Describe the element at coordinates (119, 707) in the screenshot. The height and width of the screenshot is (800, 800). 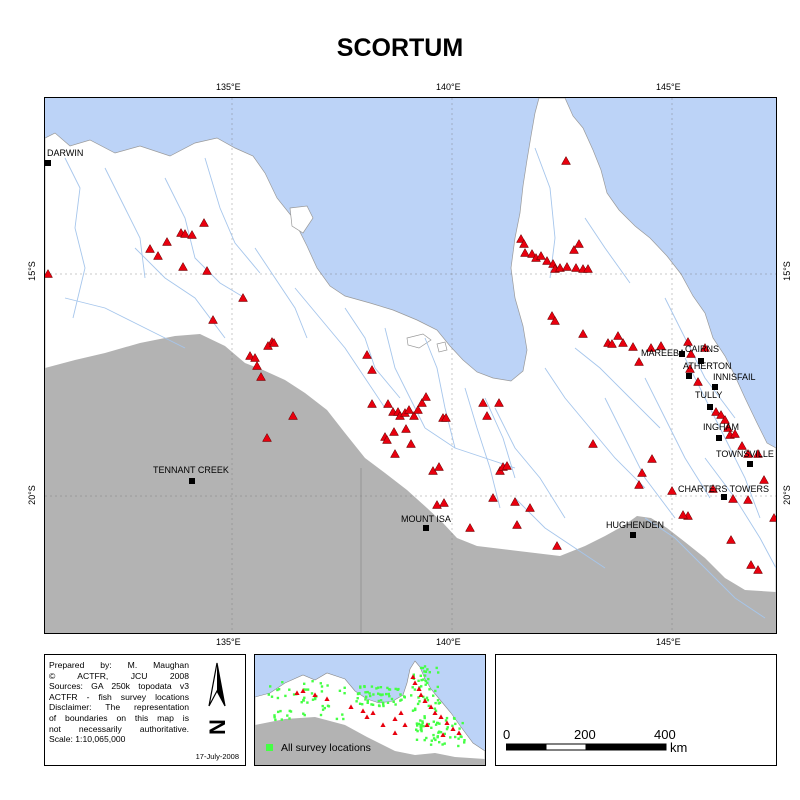
I see `info-line: Disclaimer: The representation` at that location.